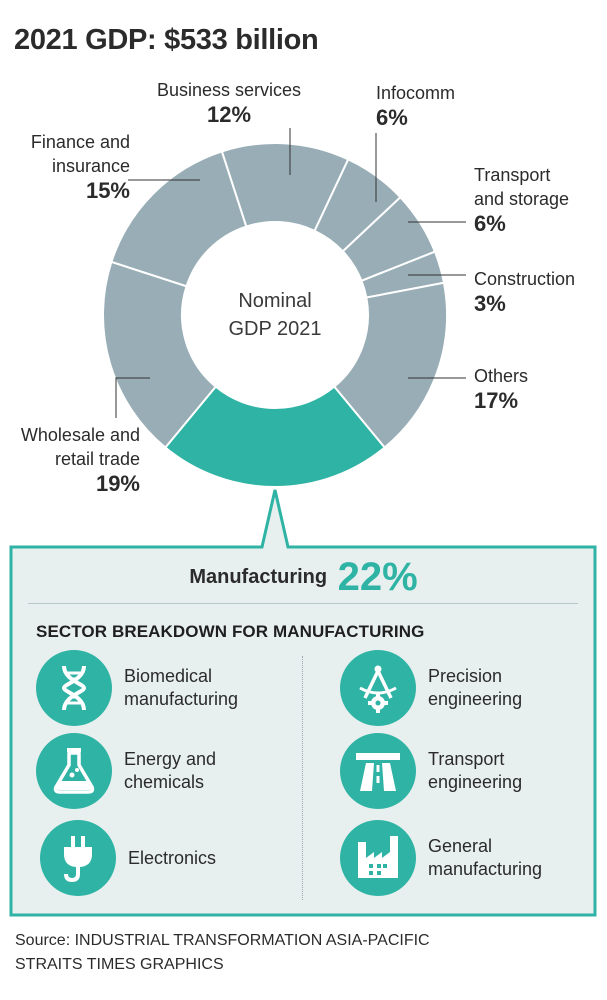 Image resolution: width=607 pixels, height=1000 pixels. What do you see at coordinates (181, 687) in the screenshot?
I see `item-label: Biomedical manufacturing` at bounding box center [181, 687].